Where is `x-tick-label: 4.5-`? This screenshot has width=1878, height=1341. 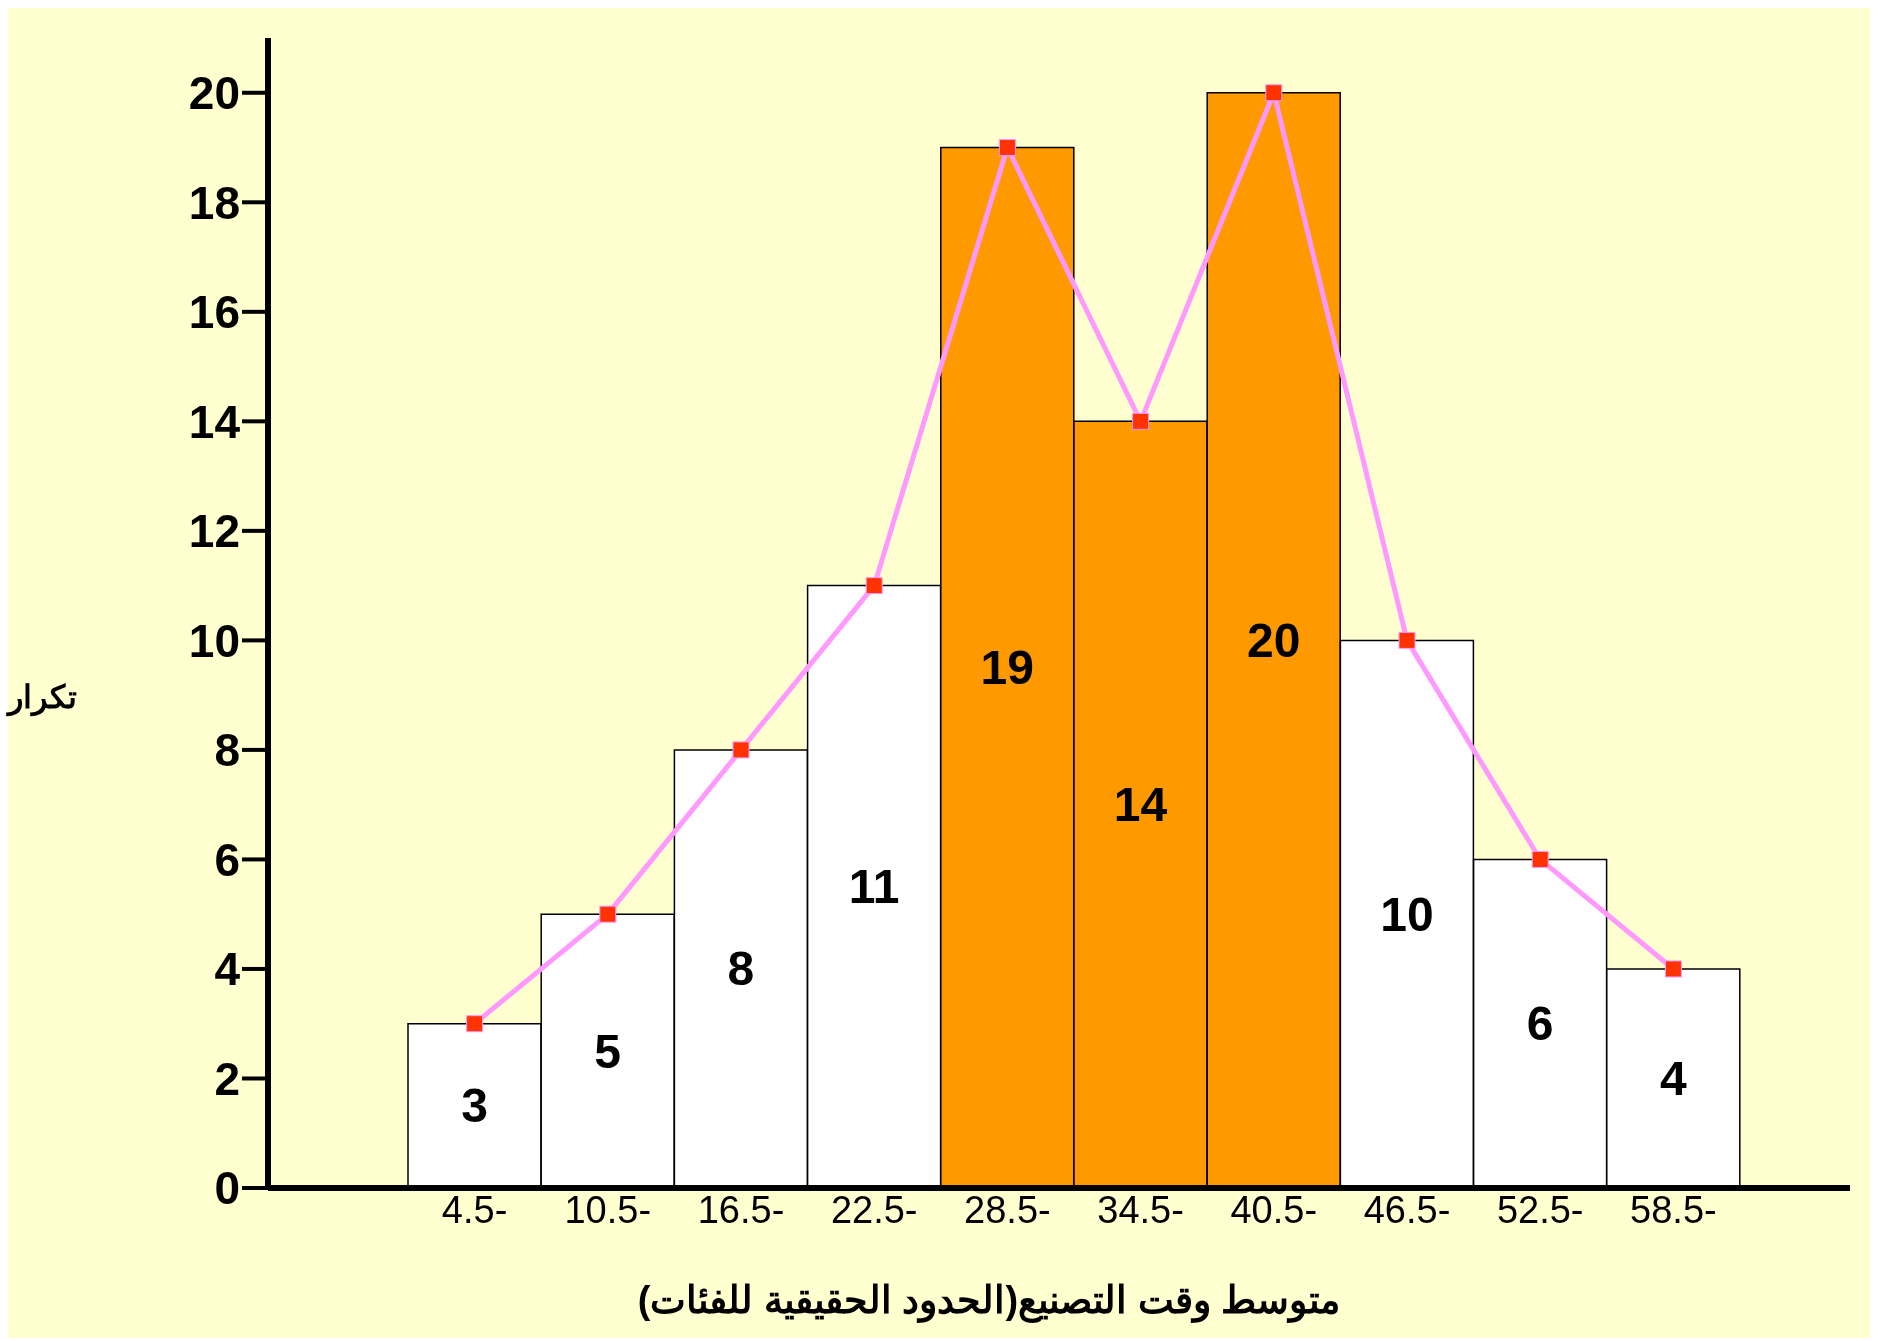
x-tick-label: 4.5- is located at coordinates (474, 1209).